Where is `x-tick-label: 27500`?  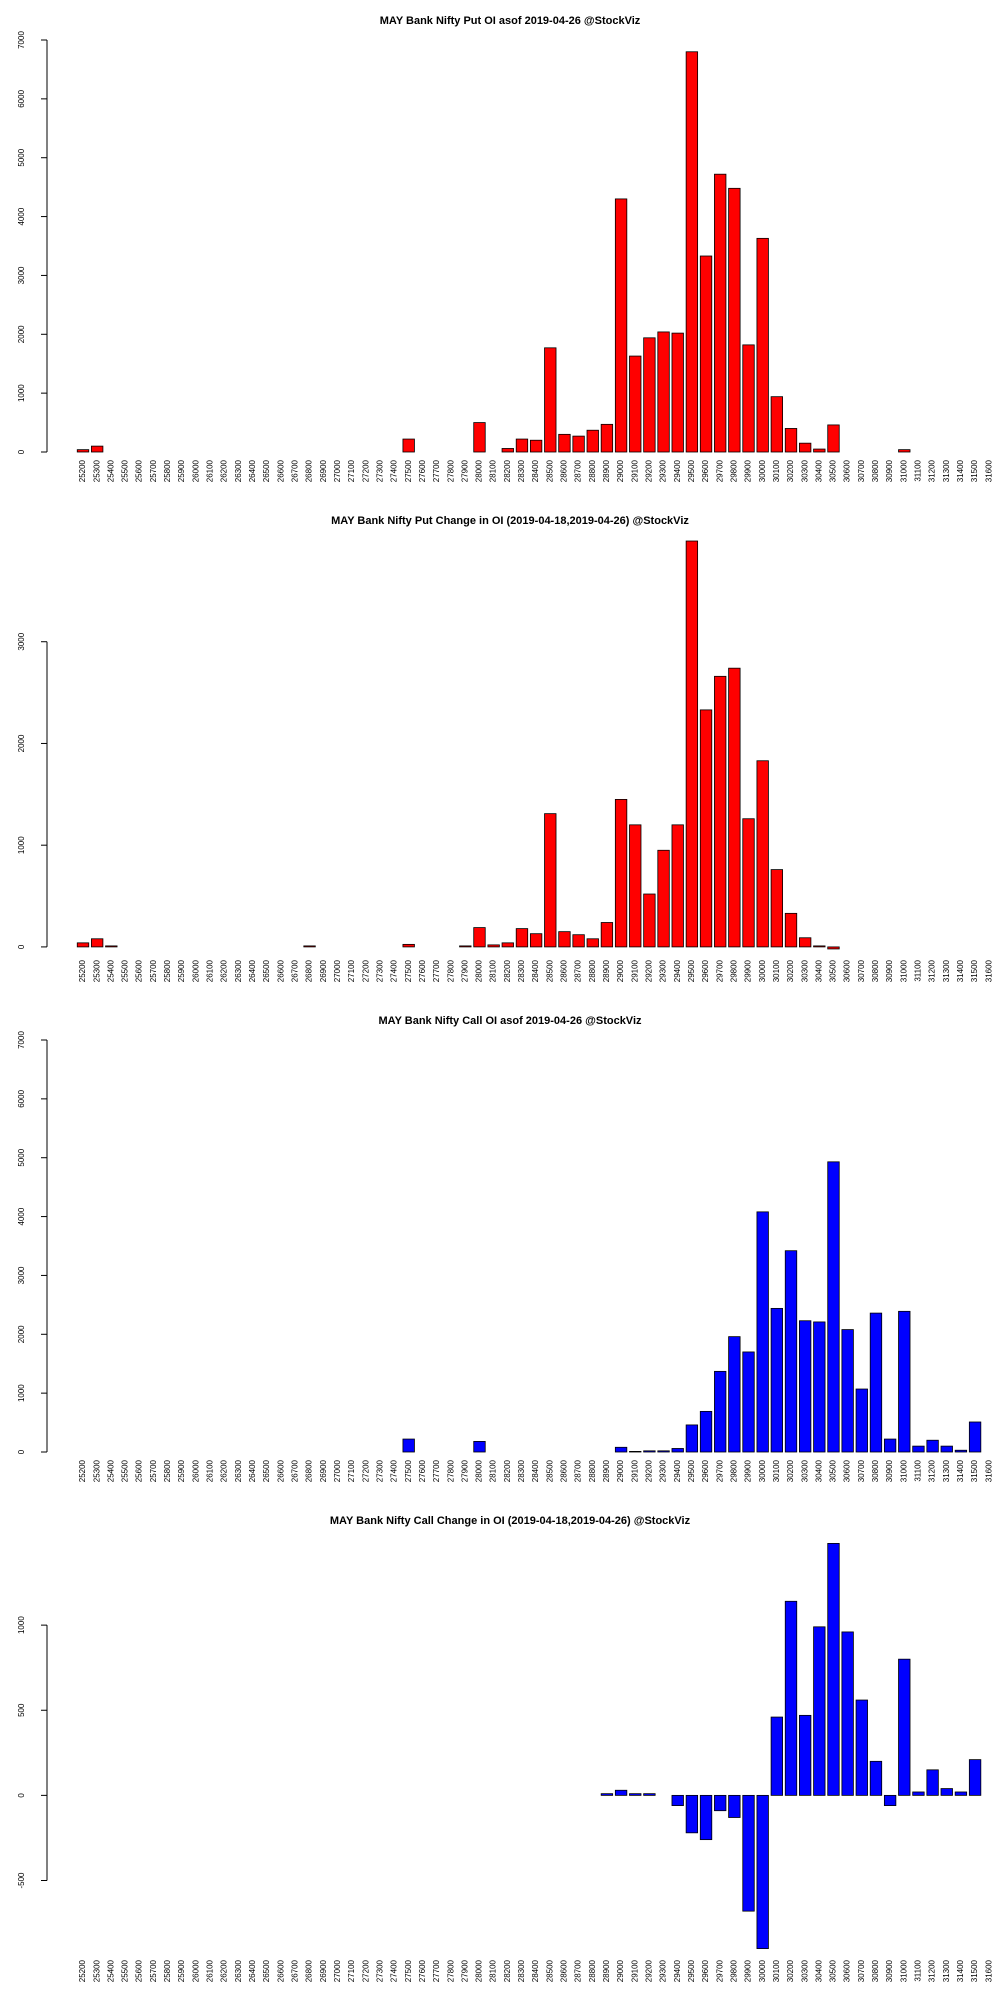 x-tick-label: 27500 is located at coordinates (408, 1970).